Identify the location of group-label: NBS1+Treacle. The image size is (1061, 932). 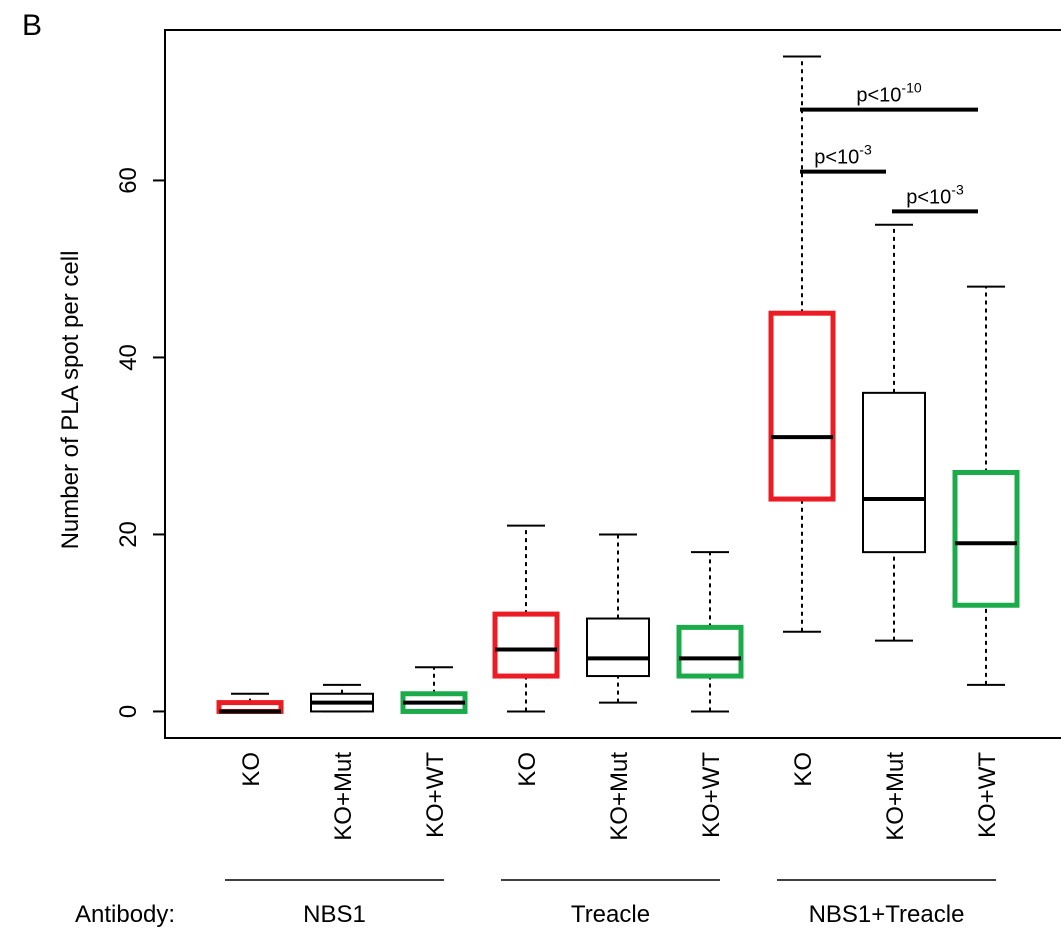
(887, 914).